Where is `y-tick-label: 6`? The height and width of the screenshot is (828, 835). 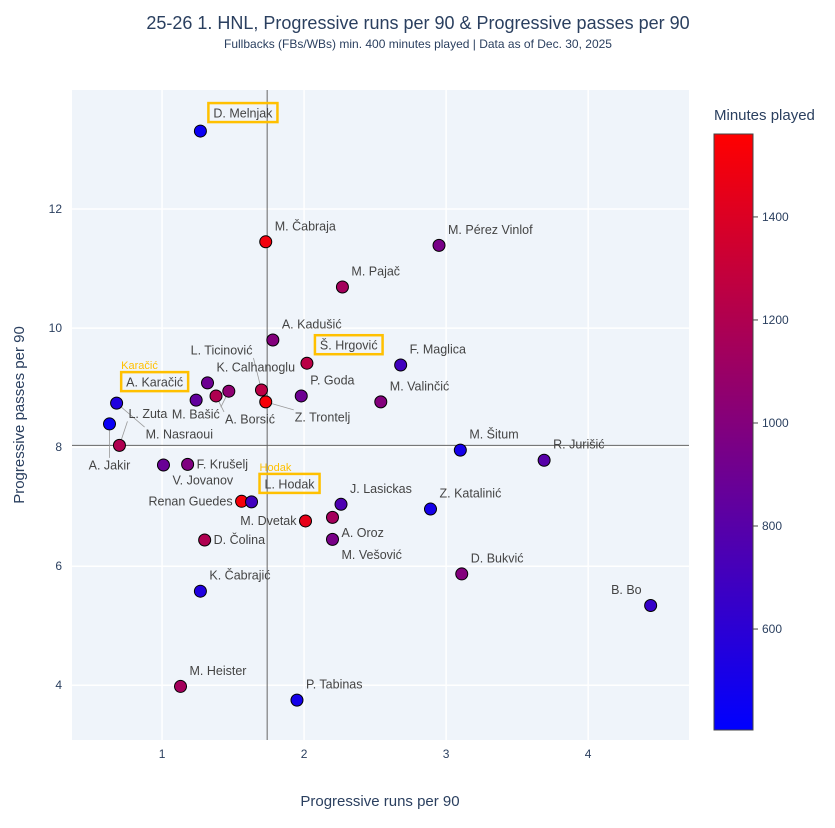 y-tick-label: 6 is located at coordinates (58, 566).